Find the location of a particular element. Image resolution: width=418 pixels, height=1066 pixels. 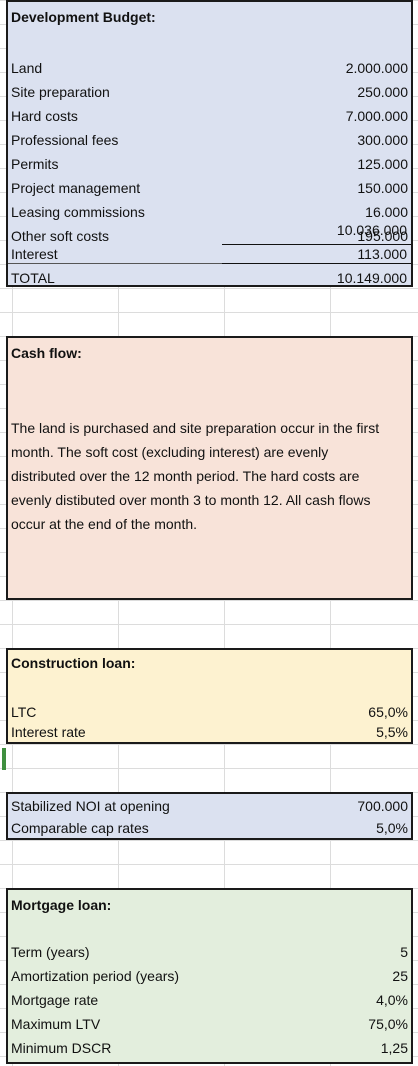

interest-rate-label: Interest rate is located at coordinates (48, 732).